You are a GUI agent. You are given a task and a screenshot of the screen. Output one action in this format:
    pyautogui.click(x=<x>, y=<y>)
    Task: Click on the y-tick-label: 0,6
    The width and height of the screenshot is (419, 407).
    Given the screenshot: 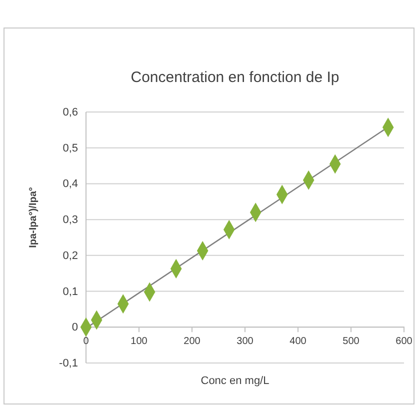 What is the action you would take?
    pyautogui.click(x=70, y=112)
    